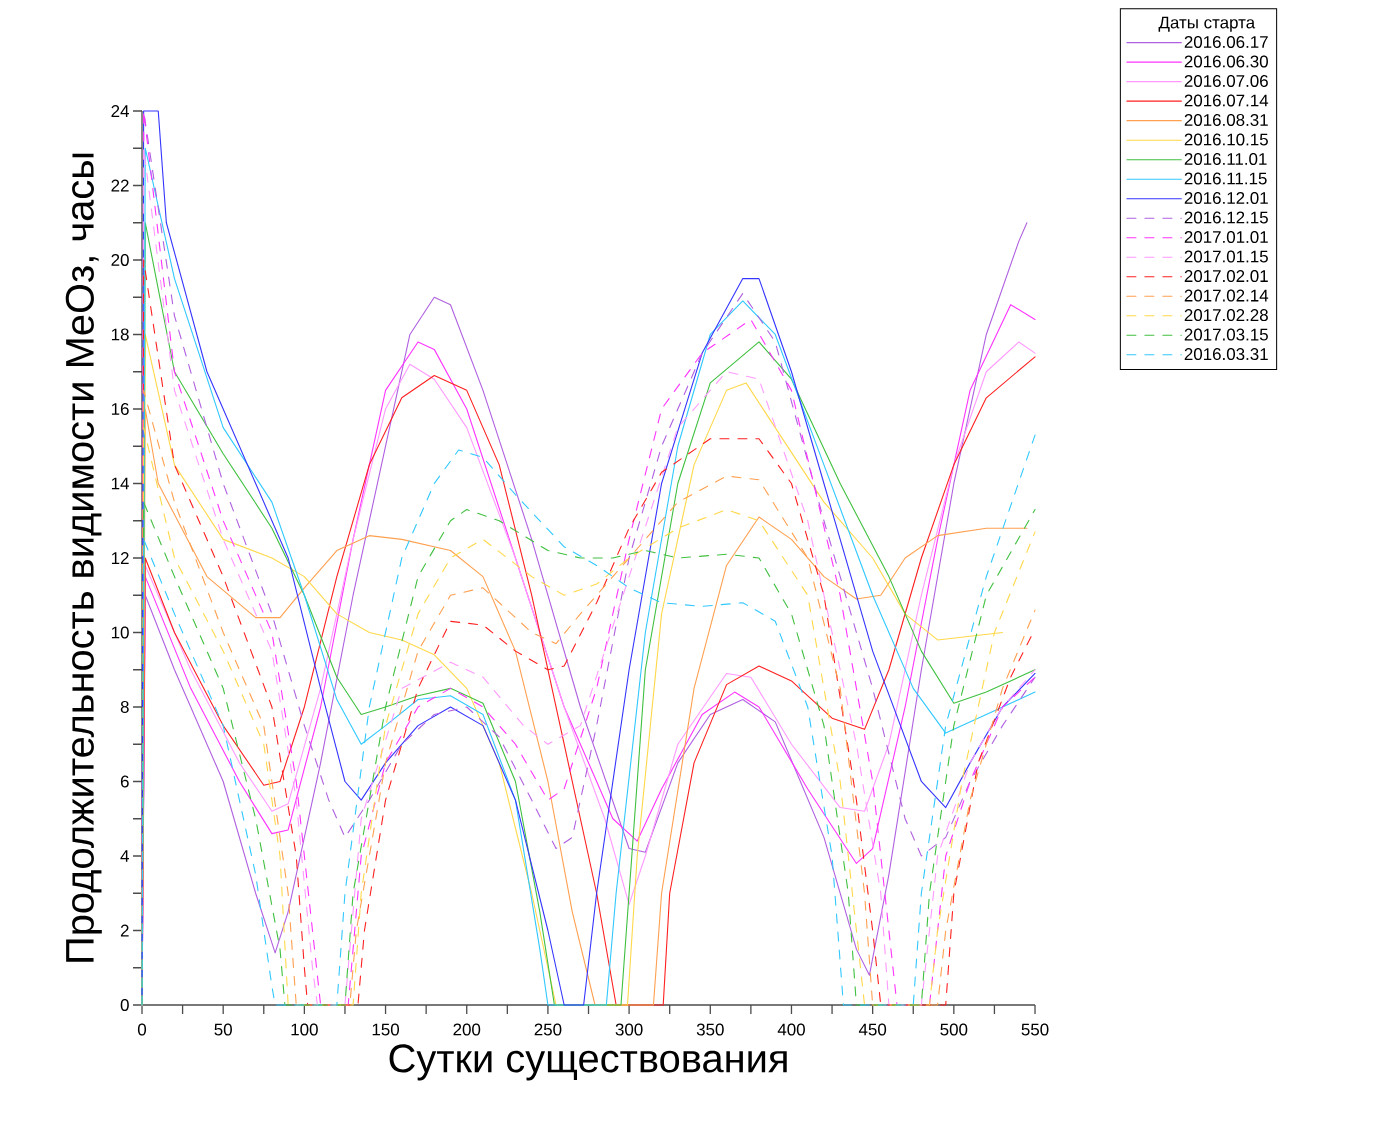  I want to click on legend-label: 2016.06.17, so click(1226, 41).